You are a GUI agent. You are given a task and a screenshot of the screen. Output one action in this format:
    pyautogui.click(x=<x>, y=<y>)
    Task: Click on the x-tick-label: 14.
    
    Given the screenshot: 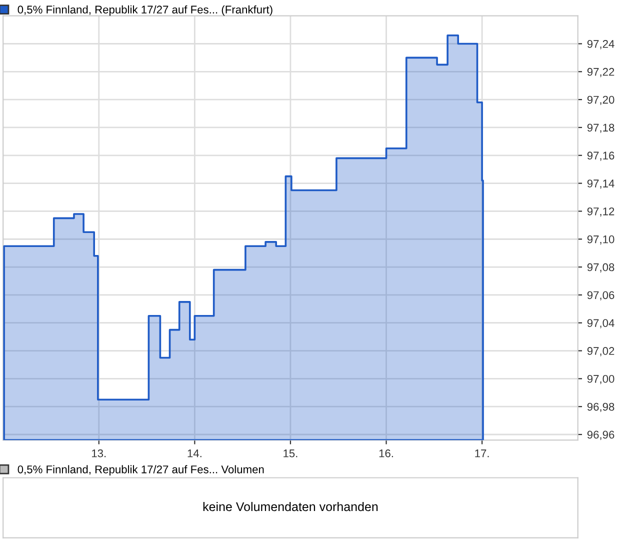 What is the action you would take?
    pyautogui.click(x=195, y=454)
    